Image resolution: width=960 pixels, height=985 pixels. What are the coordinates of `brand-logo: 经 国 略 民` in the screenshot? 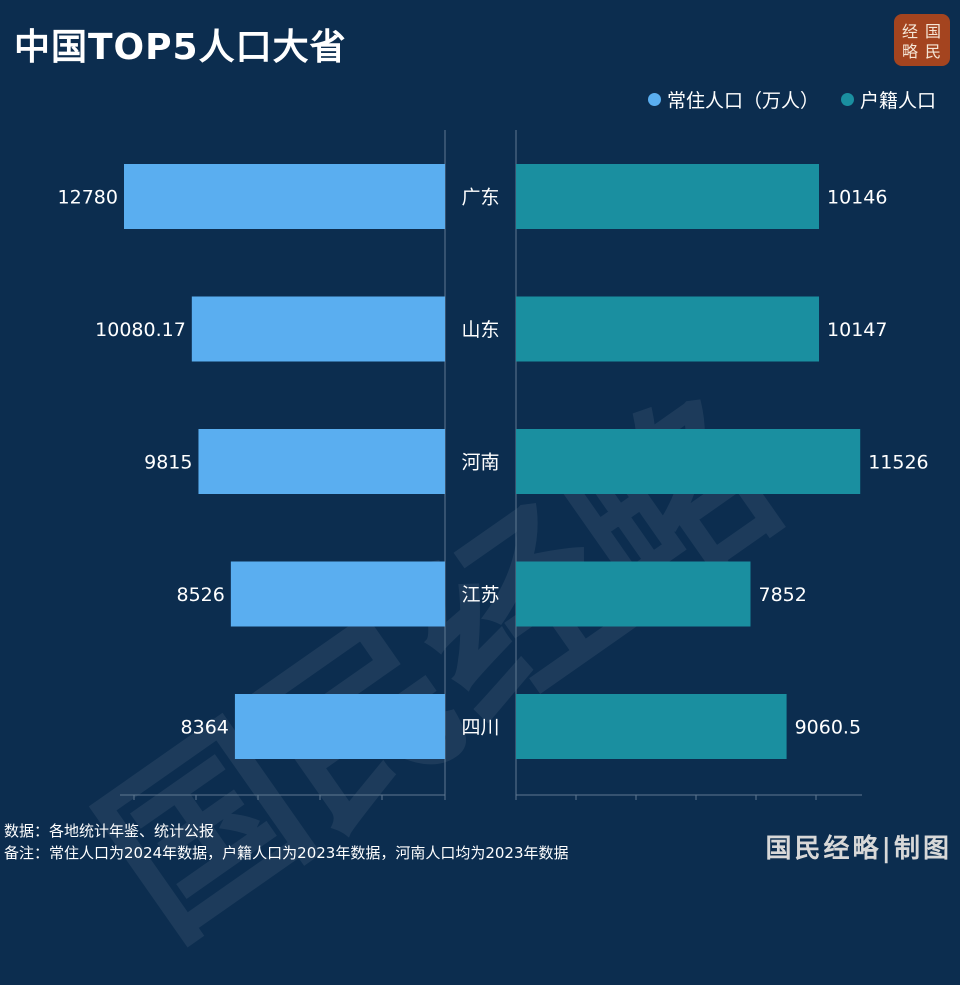 It's located at (922, 40).